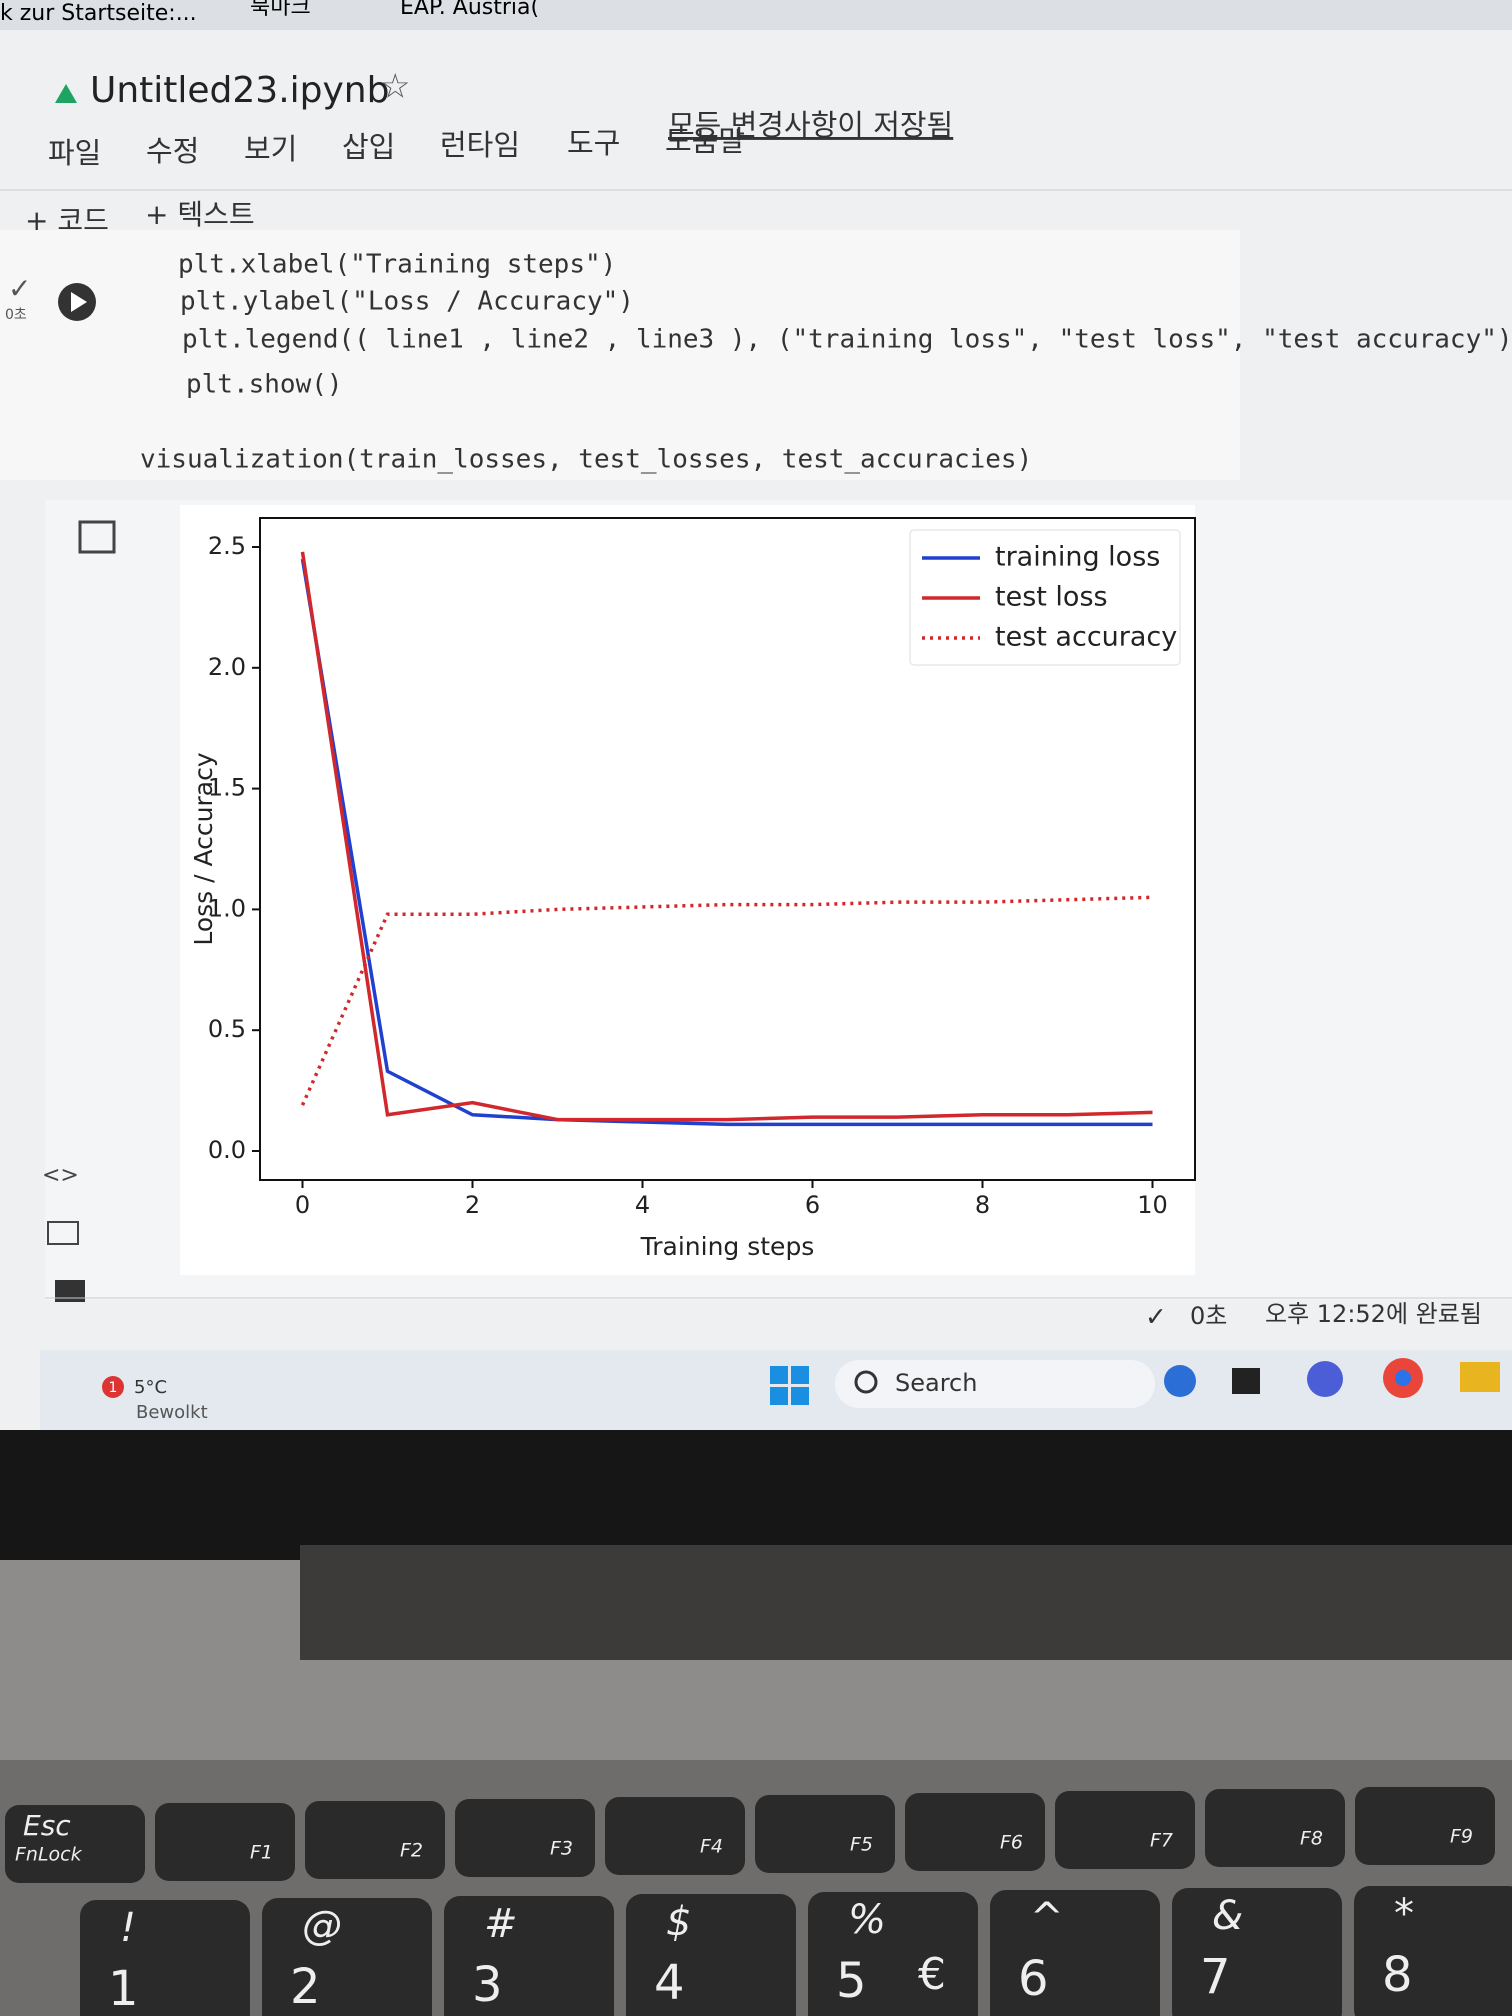 This screenshot has height=2016, width=1512. I want to click on key-label: $, so click(678, 1922).